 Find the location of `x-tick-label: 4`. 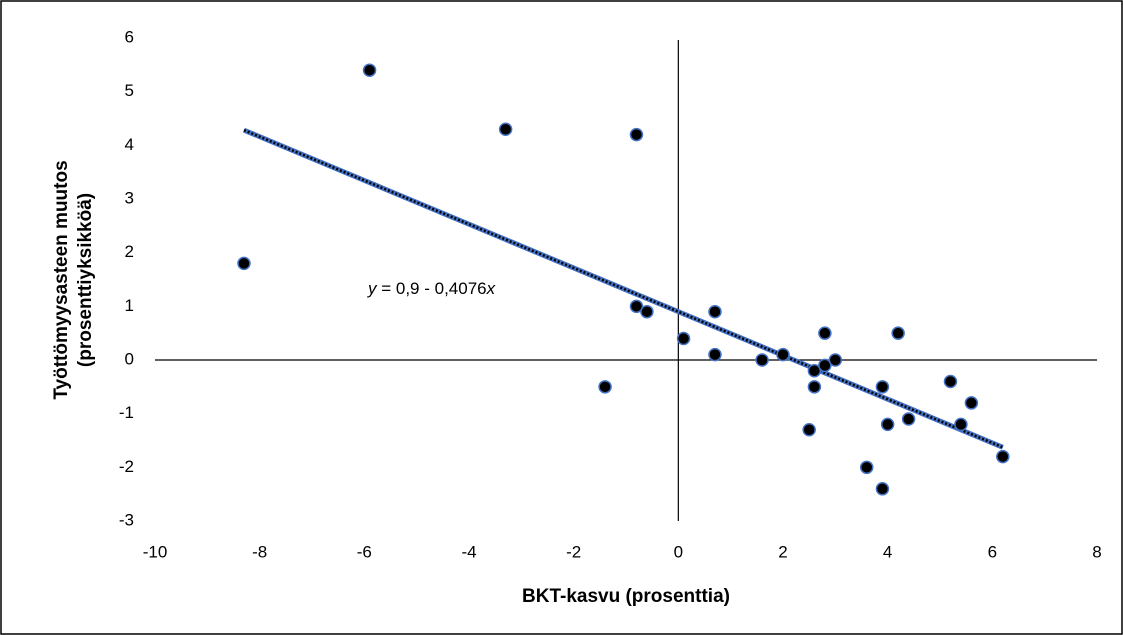

x-tick-label: 4 is located at coordinates (887, 551).